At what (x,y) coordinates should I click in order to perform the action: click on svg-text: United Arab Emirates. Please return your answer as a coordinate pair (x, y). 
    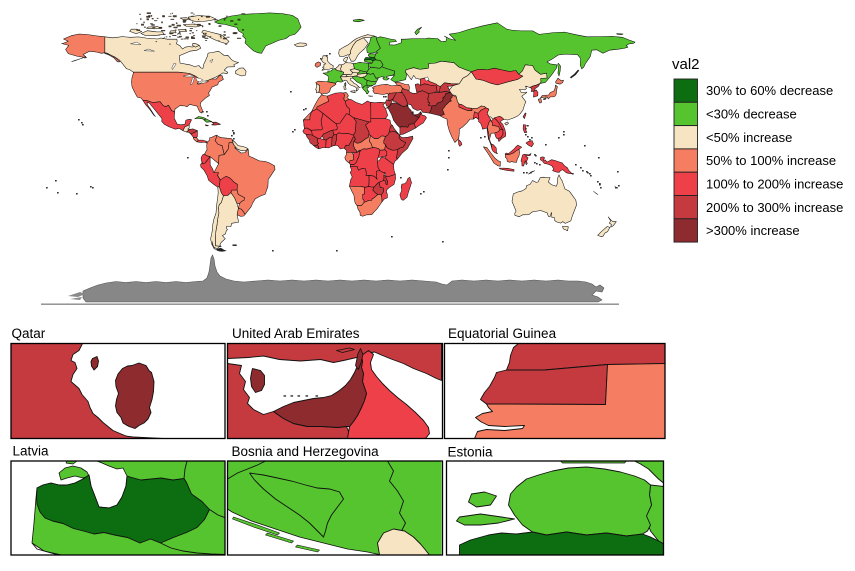
    Looking at the image, I should click on (296, 333).